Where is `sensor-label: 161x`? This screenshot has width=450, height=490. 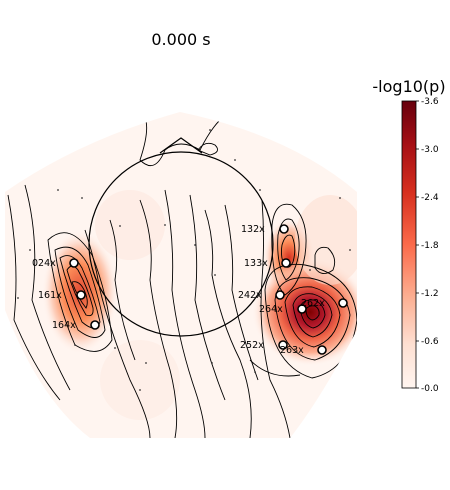 sensor-label: 161x is located at coordinates (50, 295).